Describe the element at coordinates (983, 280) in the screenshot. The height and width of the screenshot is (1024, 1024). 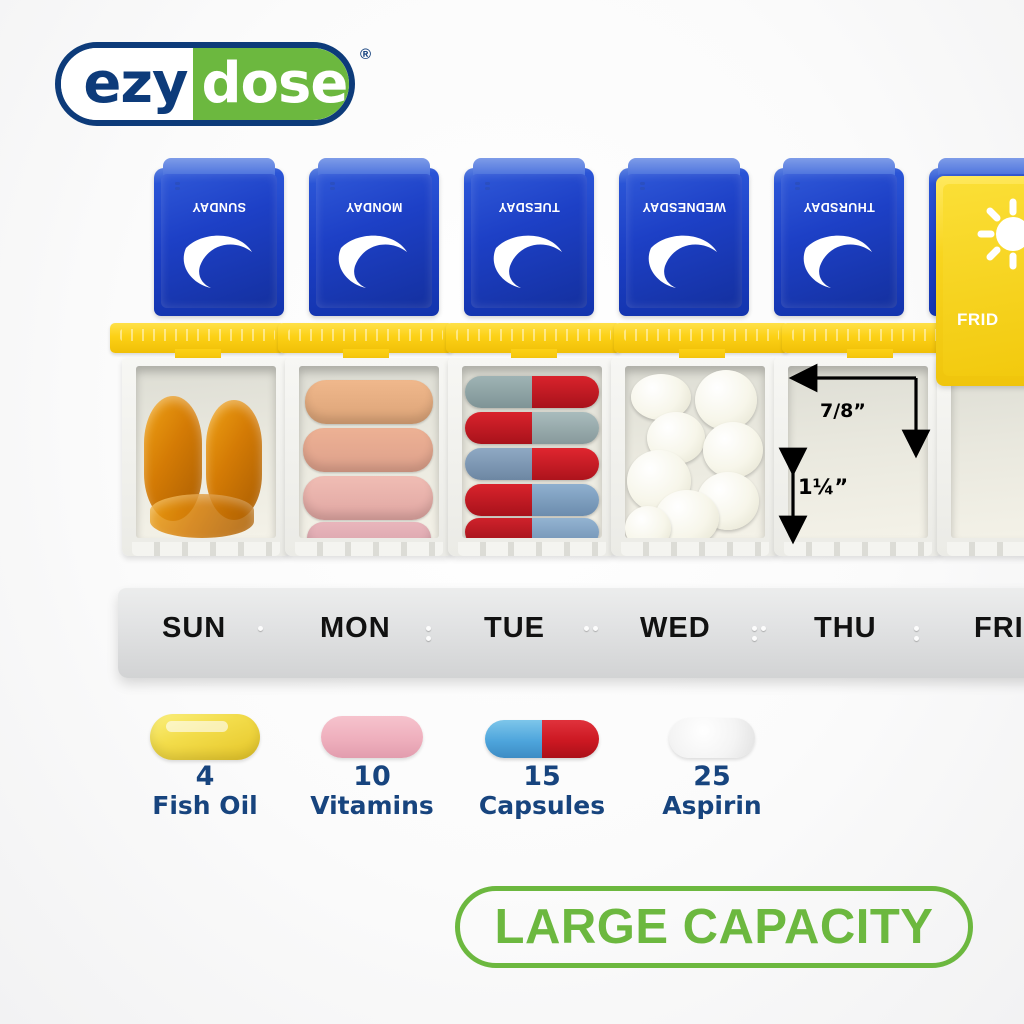
I see `lid-face: FRID` at that location.